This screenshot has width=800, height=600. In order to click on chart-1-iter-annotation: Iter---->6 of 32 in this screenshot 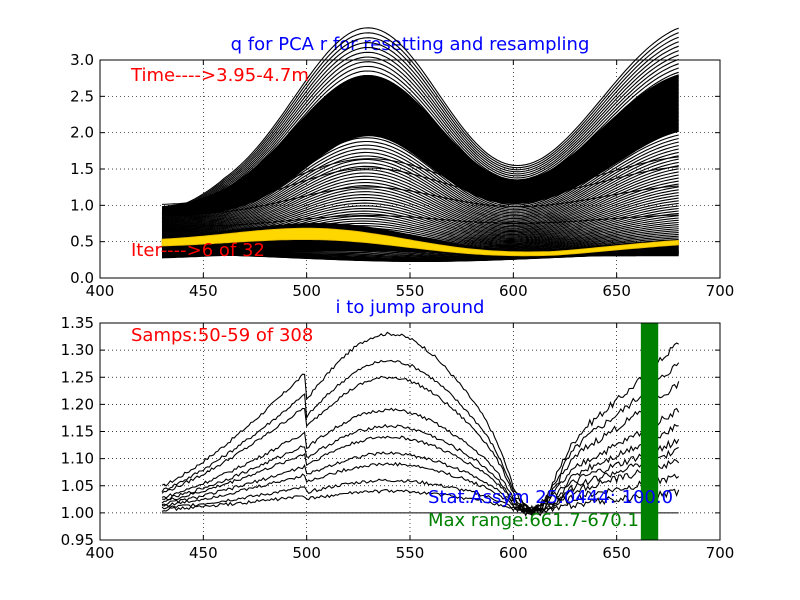, I will do `click(198, 250)`.